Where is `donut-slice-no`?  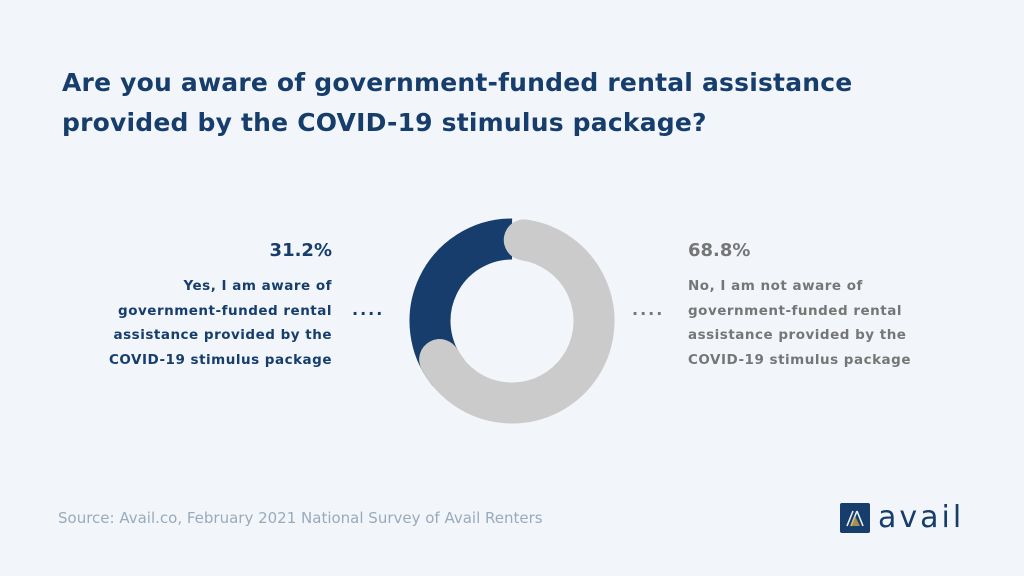
donut-slice-no is located at coordinates (517, 321).